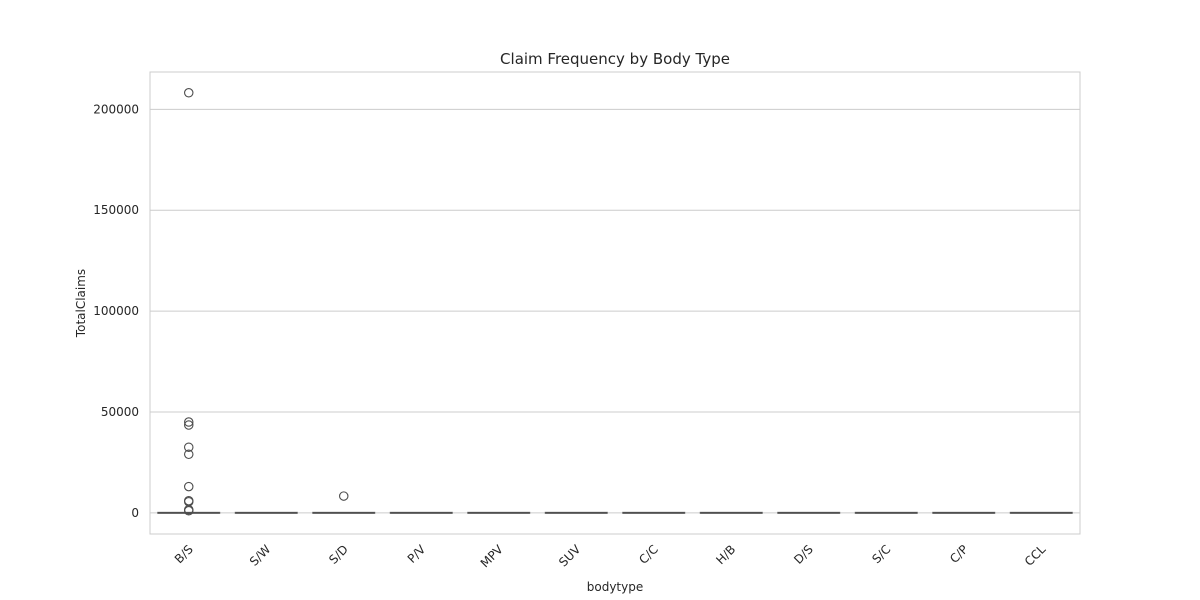 Image resolution: width=1200 pixels, height=600 pixels. What do you see at coordinates (116, 210) in the screenshot?
I see `y-tick-label: 150000` at bounding box center [116, 210].